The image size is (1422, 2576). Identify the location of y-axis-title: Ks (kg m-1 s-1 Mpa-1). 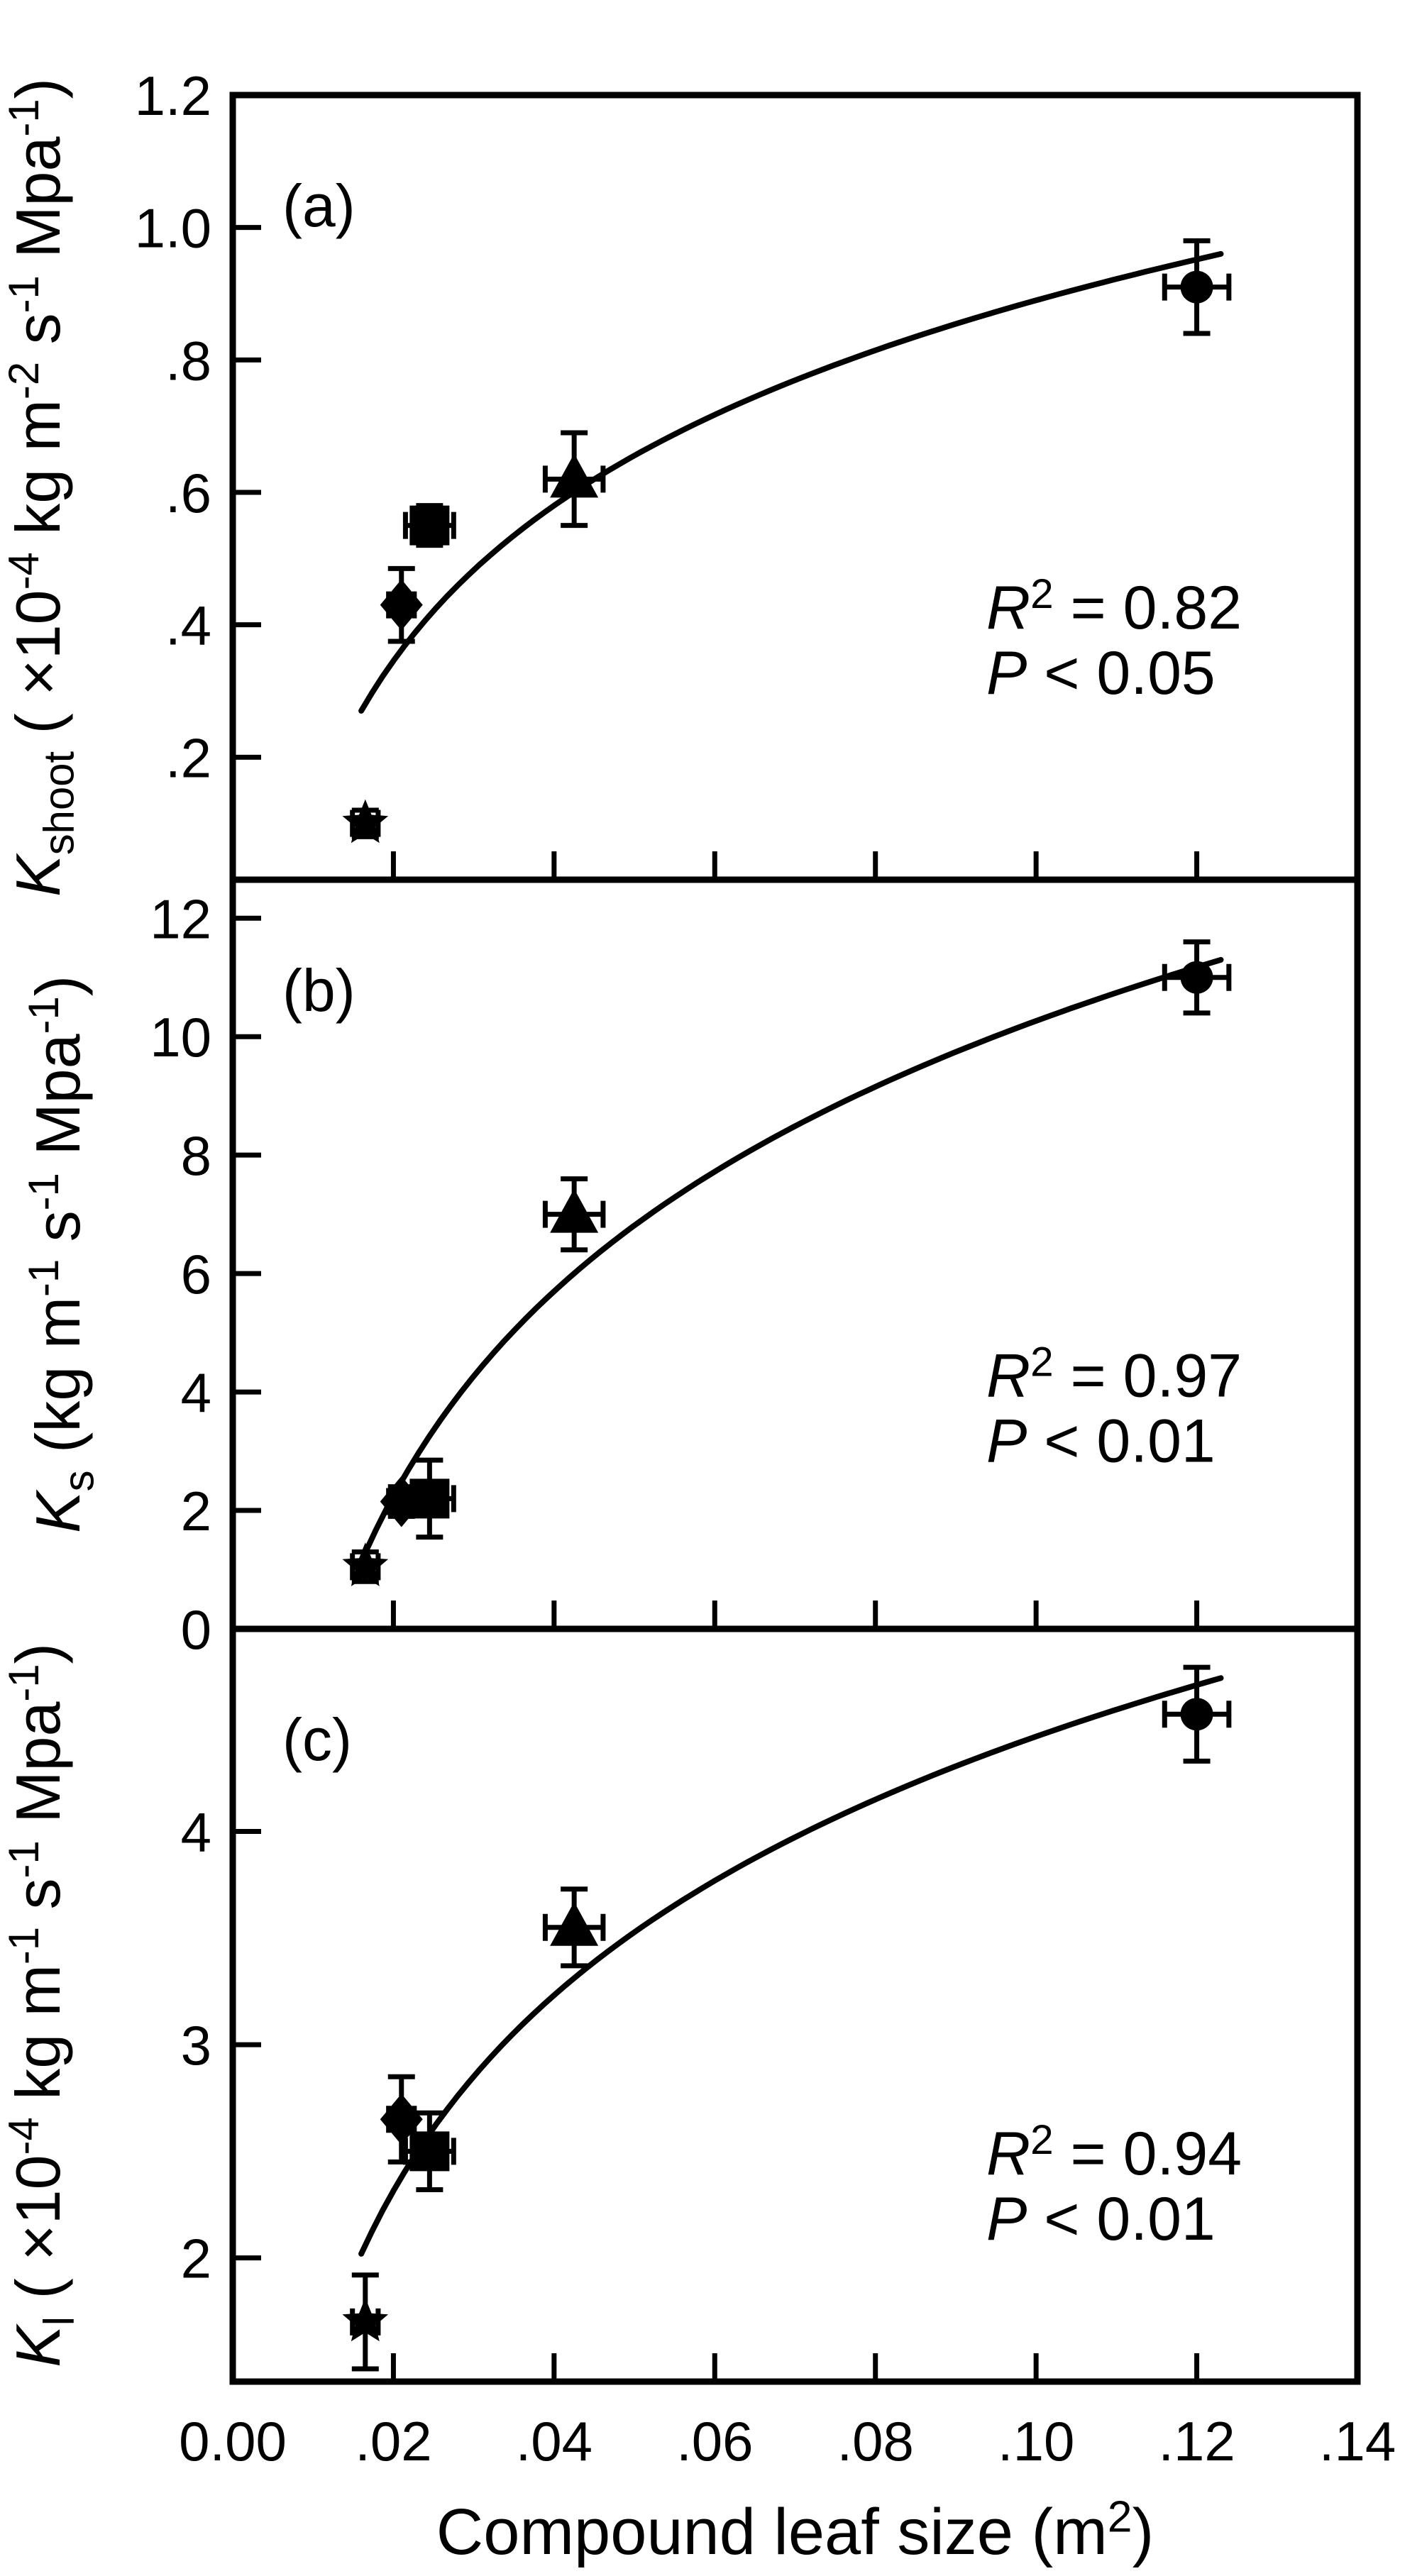
(61, 1254).